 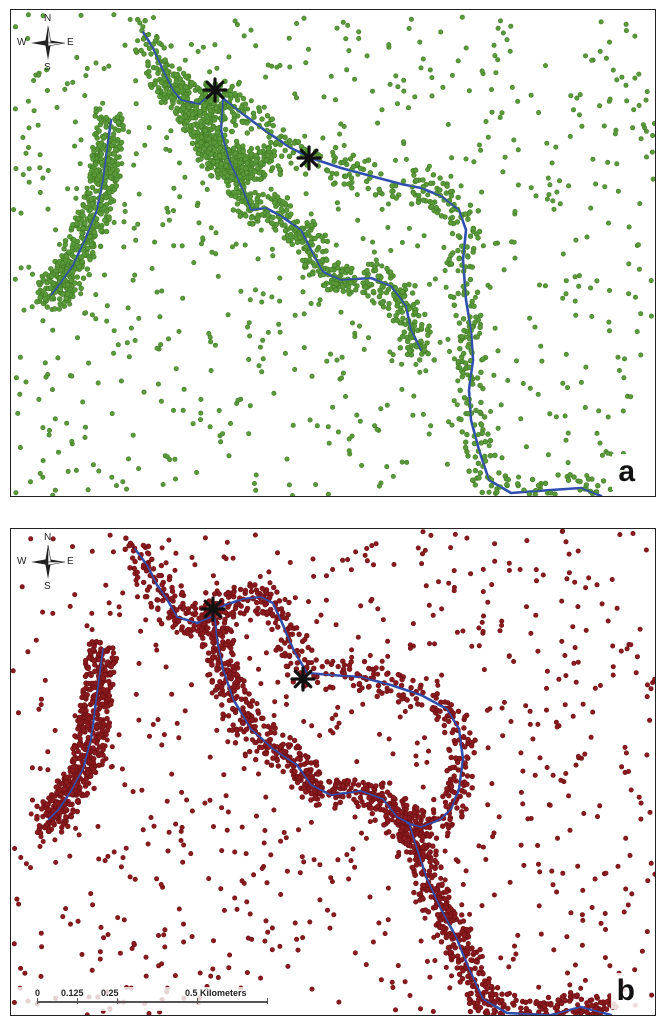 I want to click on river-line, so click(x=81, y=207).